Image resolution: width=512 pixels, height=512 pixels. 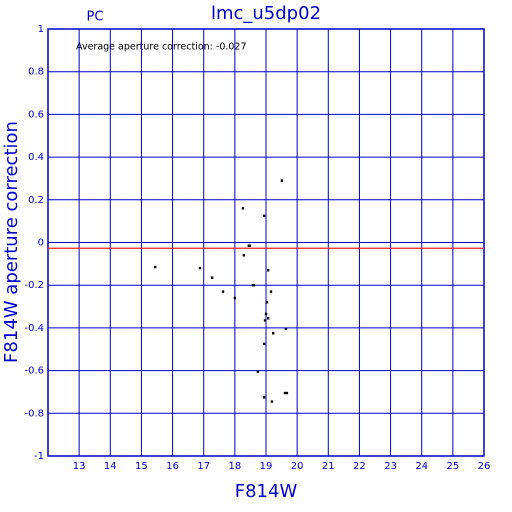 What do you see at coordinates (34, 285) in the screenshot?
I see `y-tick-label: -0.2` at bounding box center [34, 285].